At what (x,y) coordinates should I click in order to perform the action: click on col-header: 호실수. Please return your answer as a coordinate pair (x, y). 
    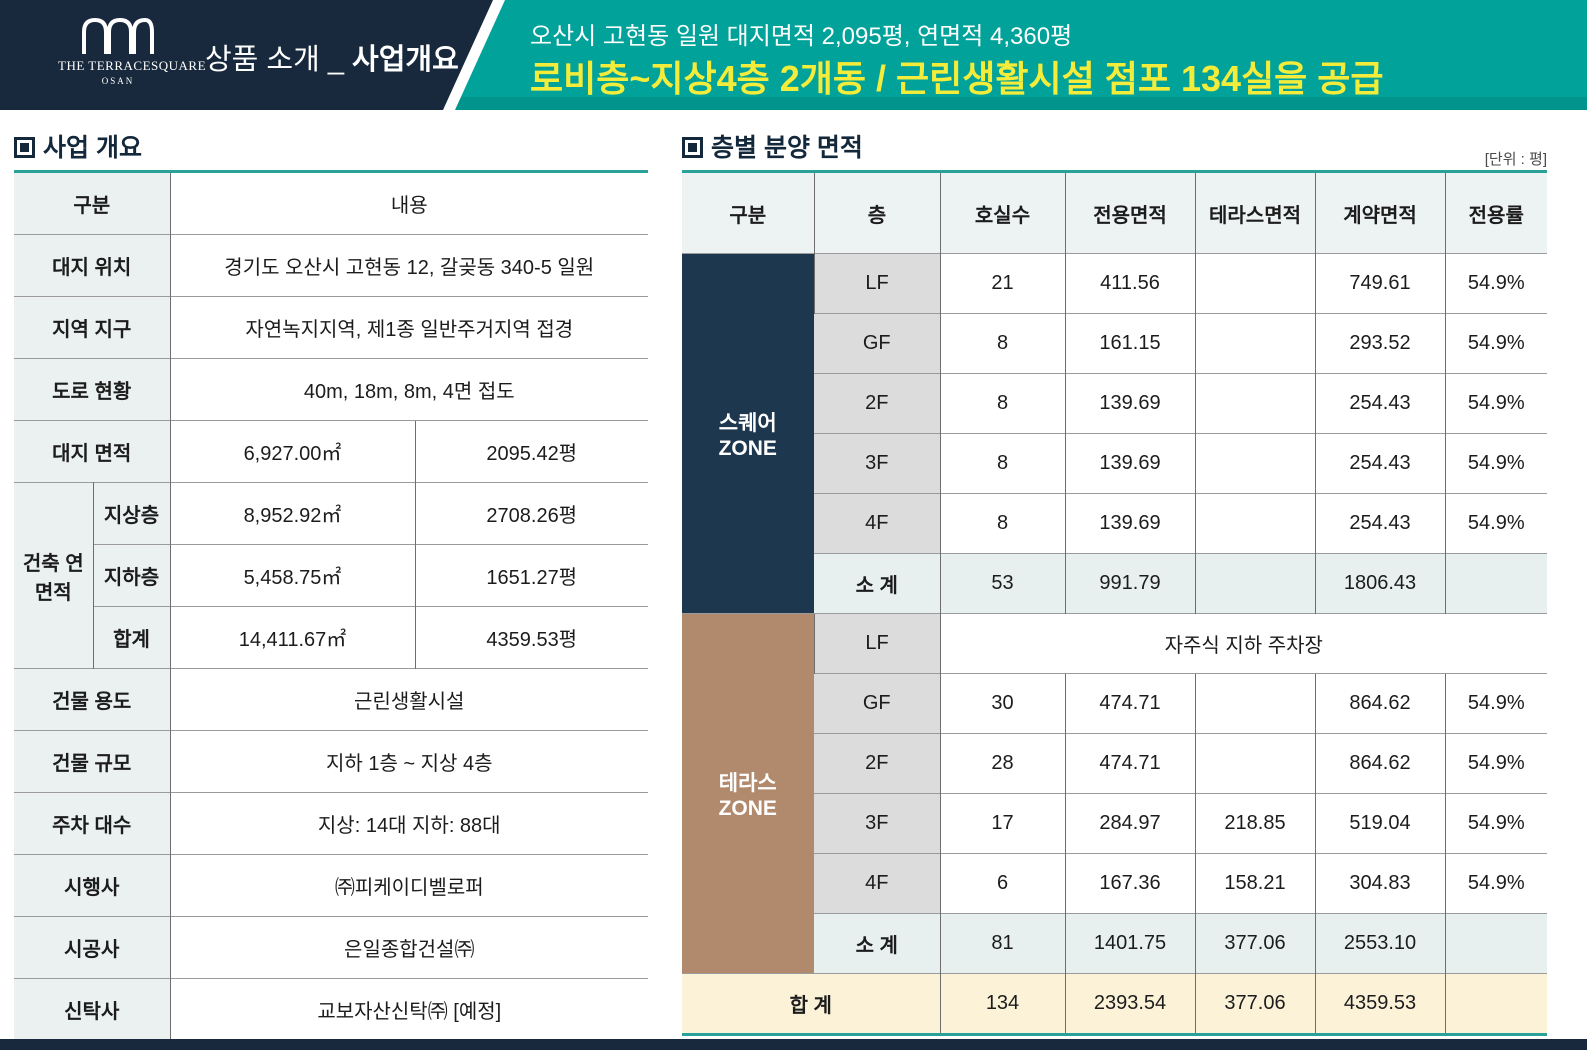
    Looking at the image, I should click on (1002, 212).